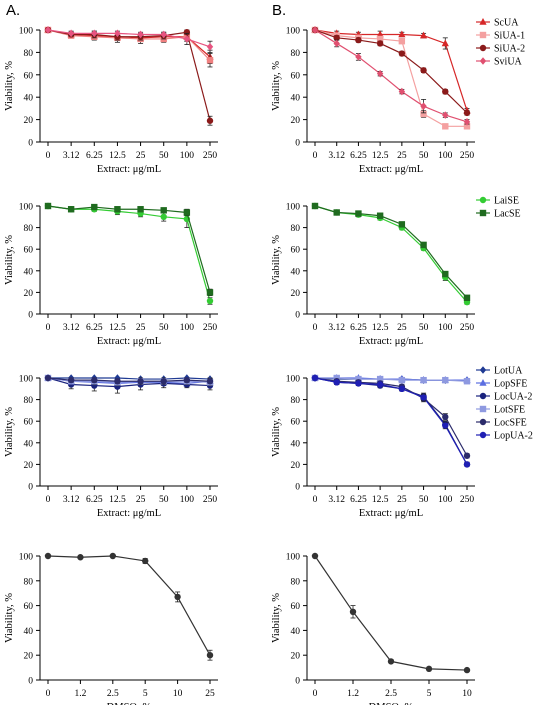 The width and height of the screenshot is (550, 705). I want to click on legend-label: LaiSE, so click(506, 201).